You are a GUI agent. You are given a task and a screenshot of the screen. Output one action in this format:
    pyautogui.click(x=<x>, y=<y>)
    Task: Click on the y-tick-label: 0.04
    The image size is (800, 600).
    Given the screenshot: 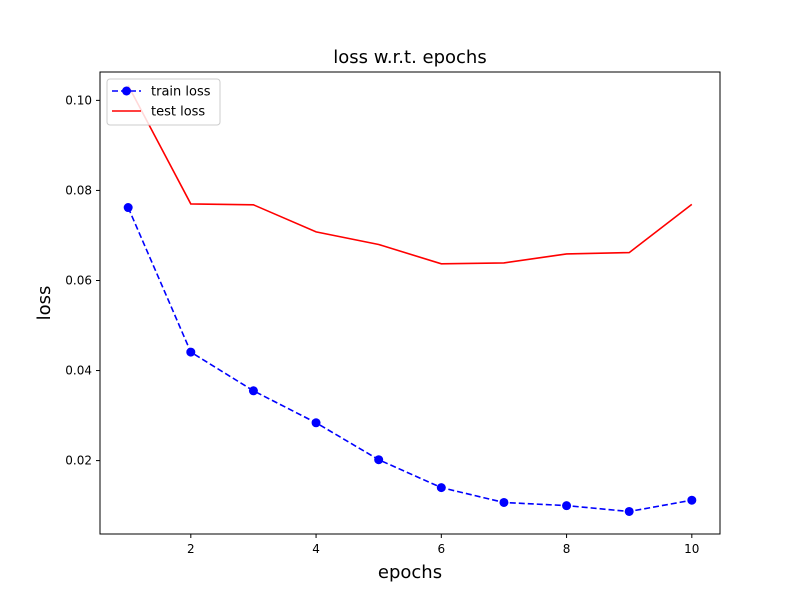 What is the action you would take?
    pyautogui.click(x=78, y=371)
    